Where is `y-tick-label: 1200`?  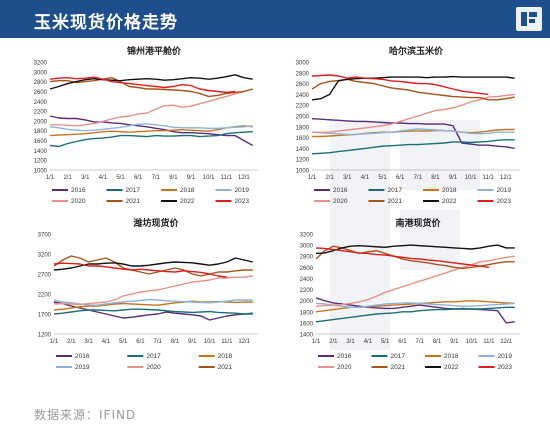 y-tick-label: 1200 is located at coordinates (45, 336).